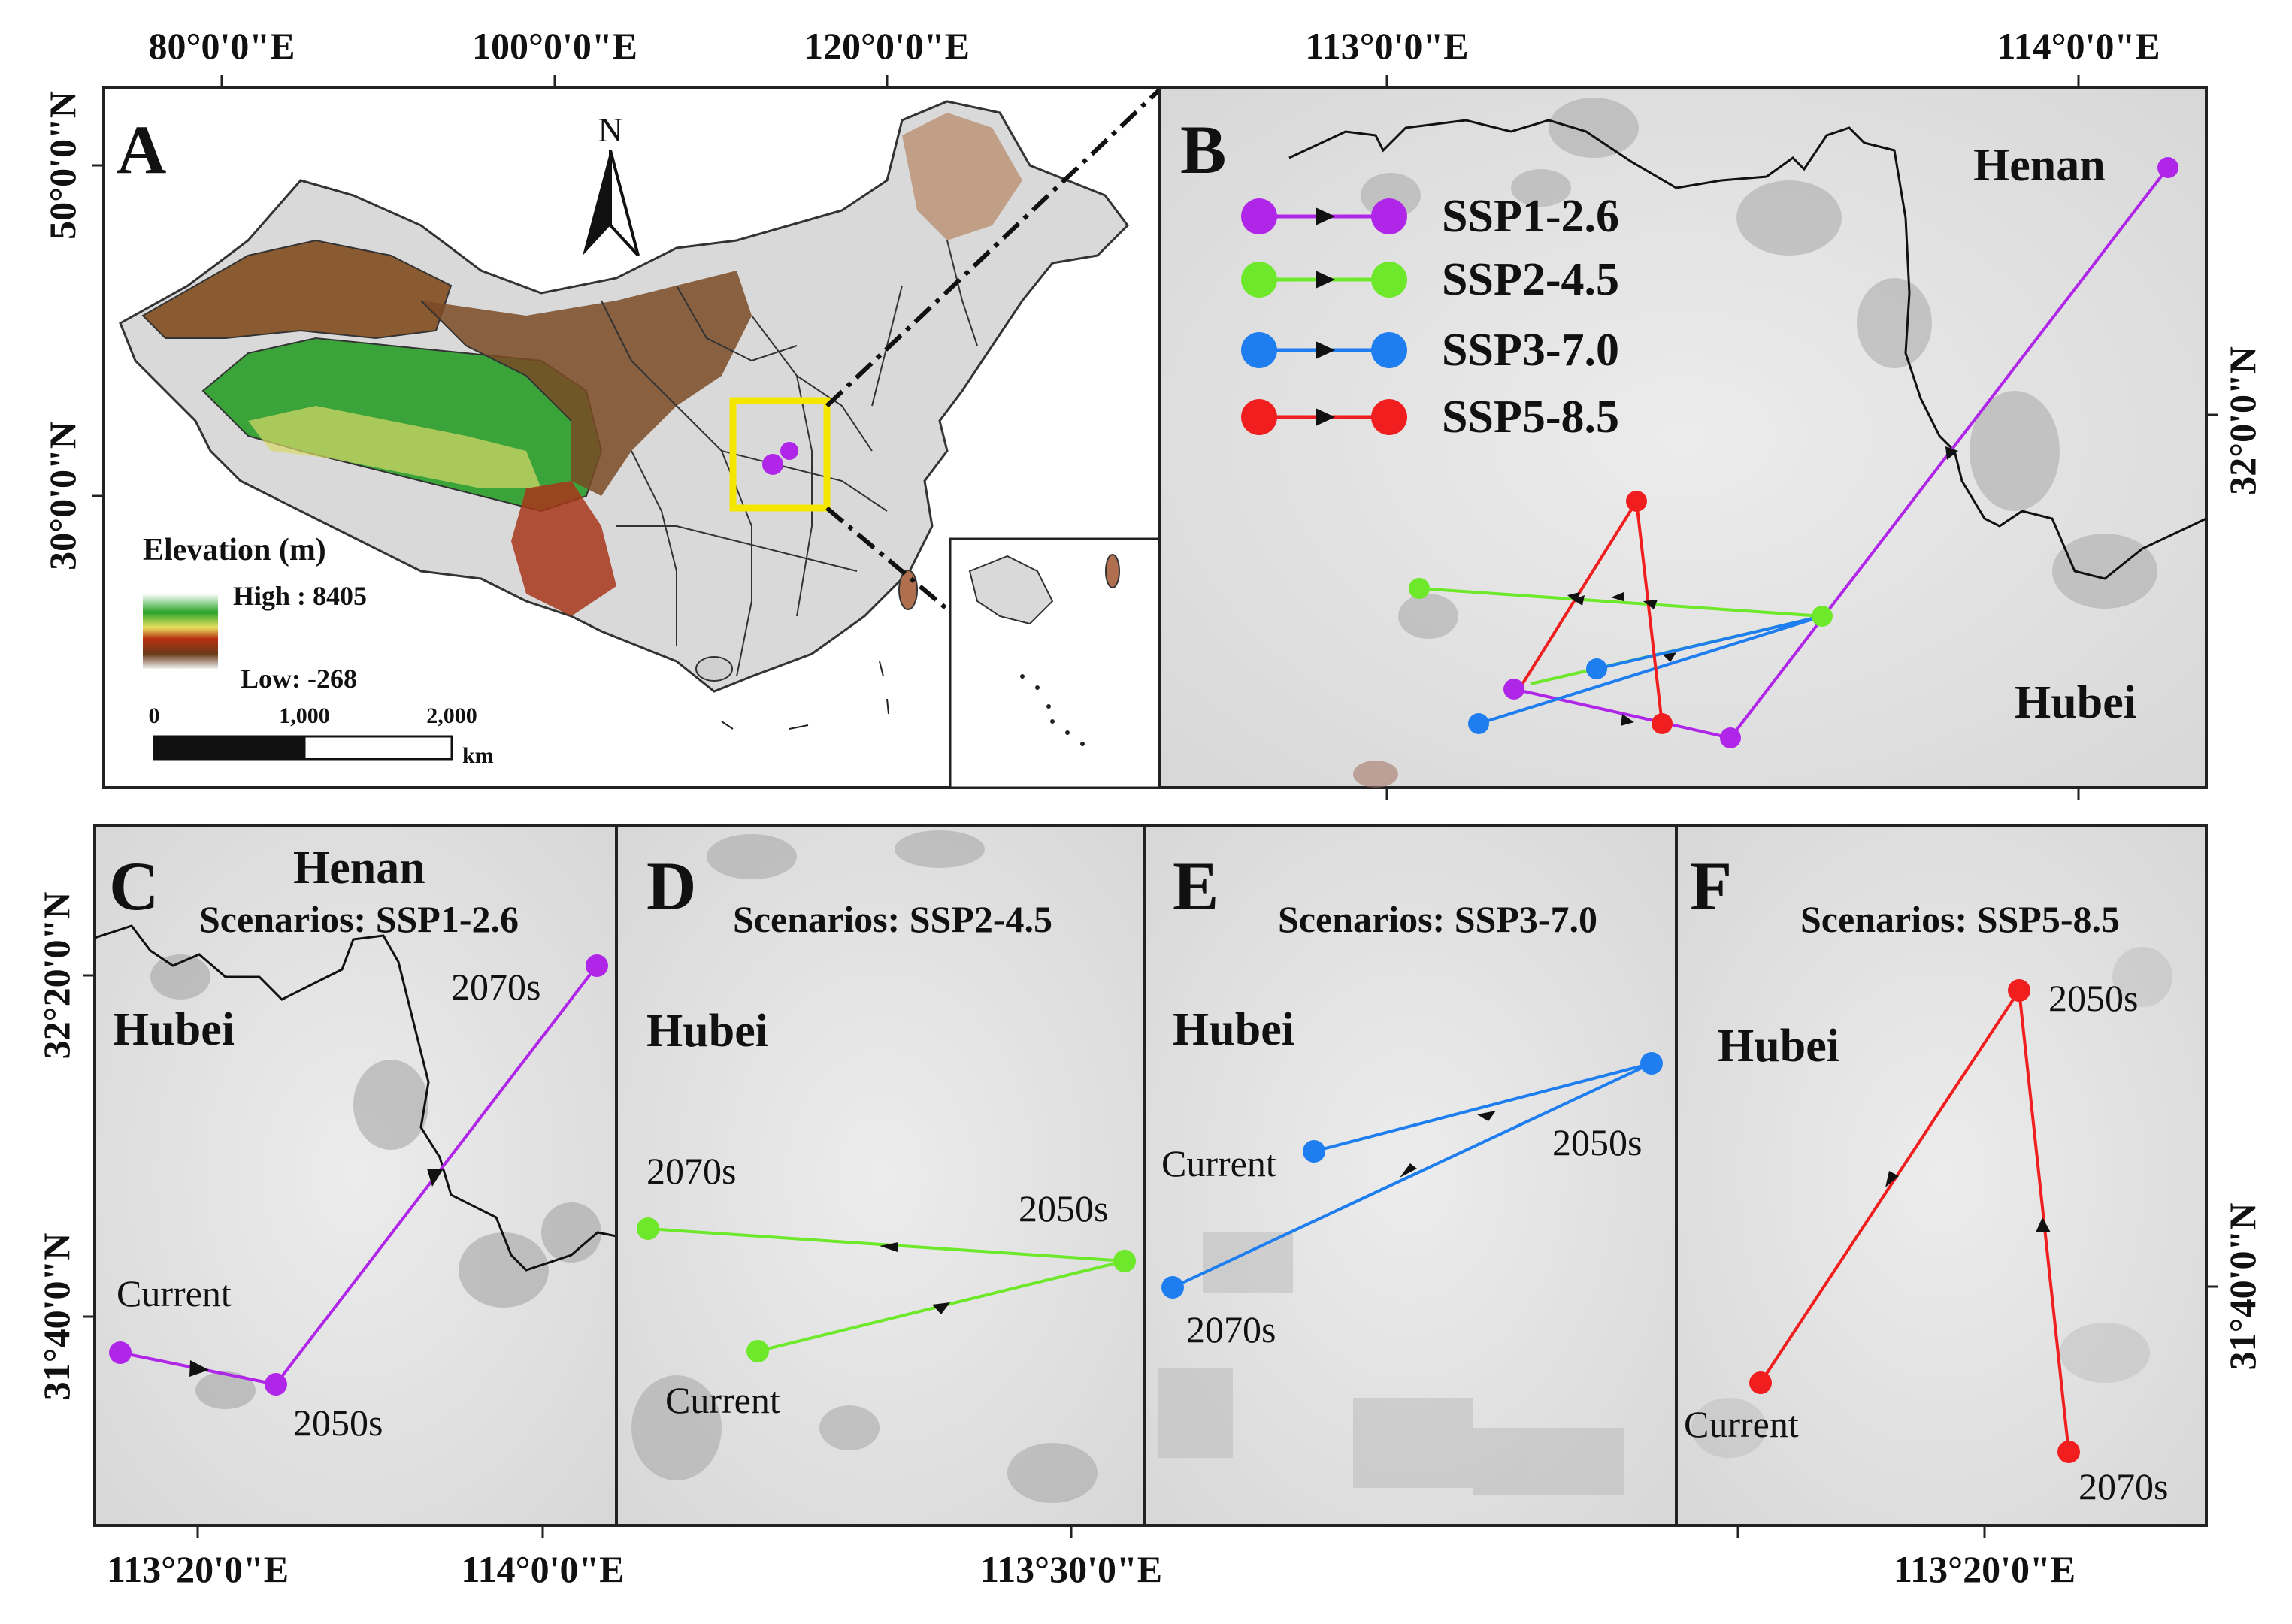  What do you see at coordinates (671, 886) in the screenshot?
I see `panel-d-letter: D` at bounding box center [671, 886].